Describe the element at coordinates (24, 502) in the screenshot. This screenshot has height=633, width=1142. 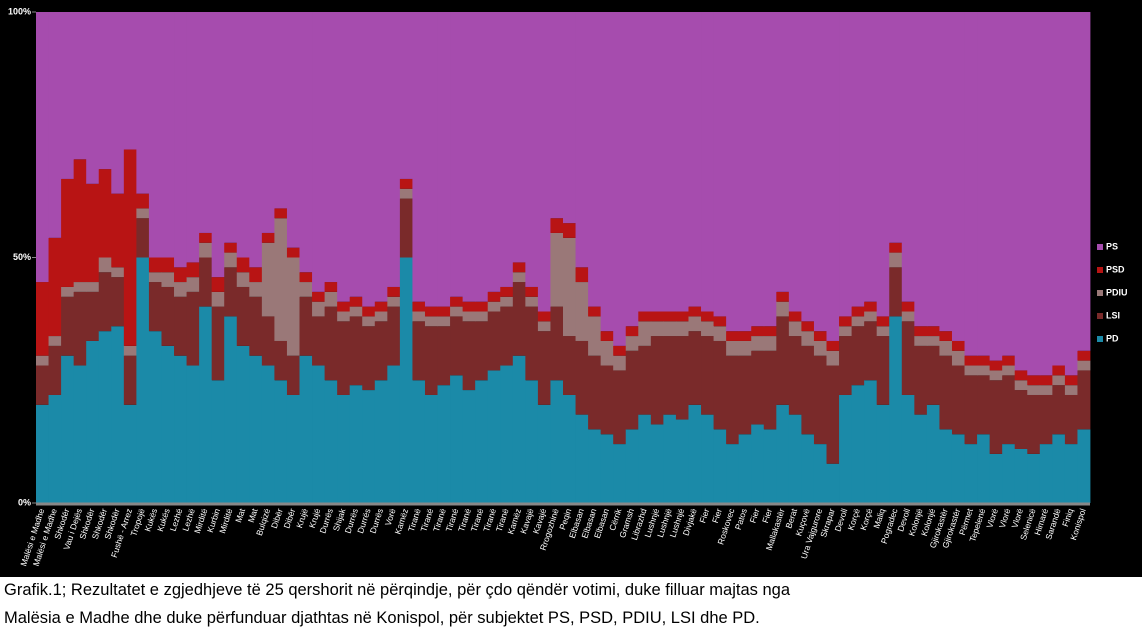
I see `y-tick-label: 0%` at that location.